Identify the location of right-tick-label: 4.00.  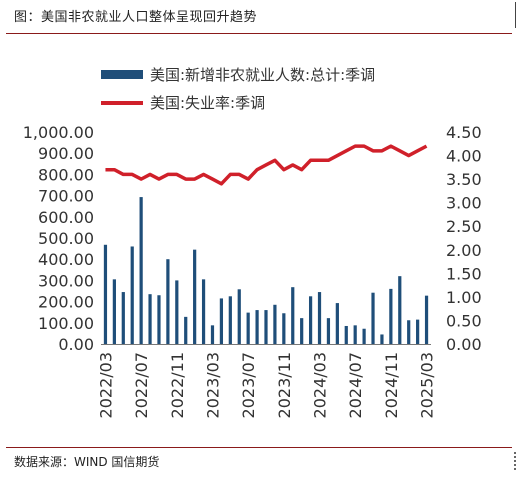
(464, 156).